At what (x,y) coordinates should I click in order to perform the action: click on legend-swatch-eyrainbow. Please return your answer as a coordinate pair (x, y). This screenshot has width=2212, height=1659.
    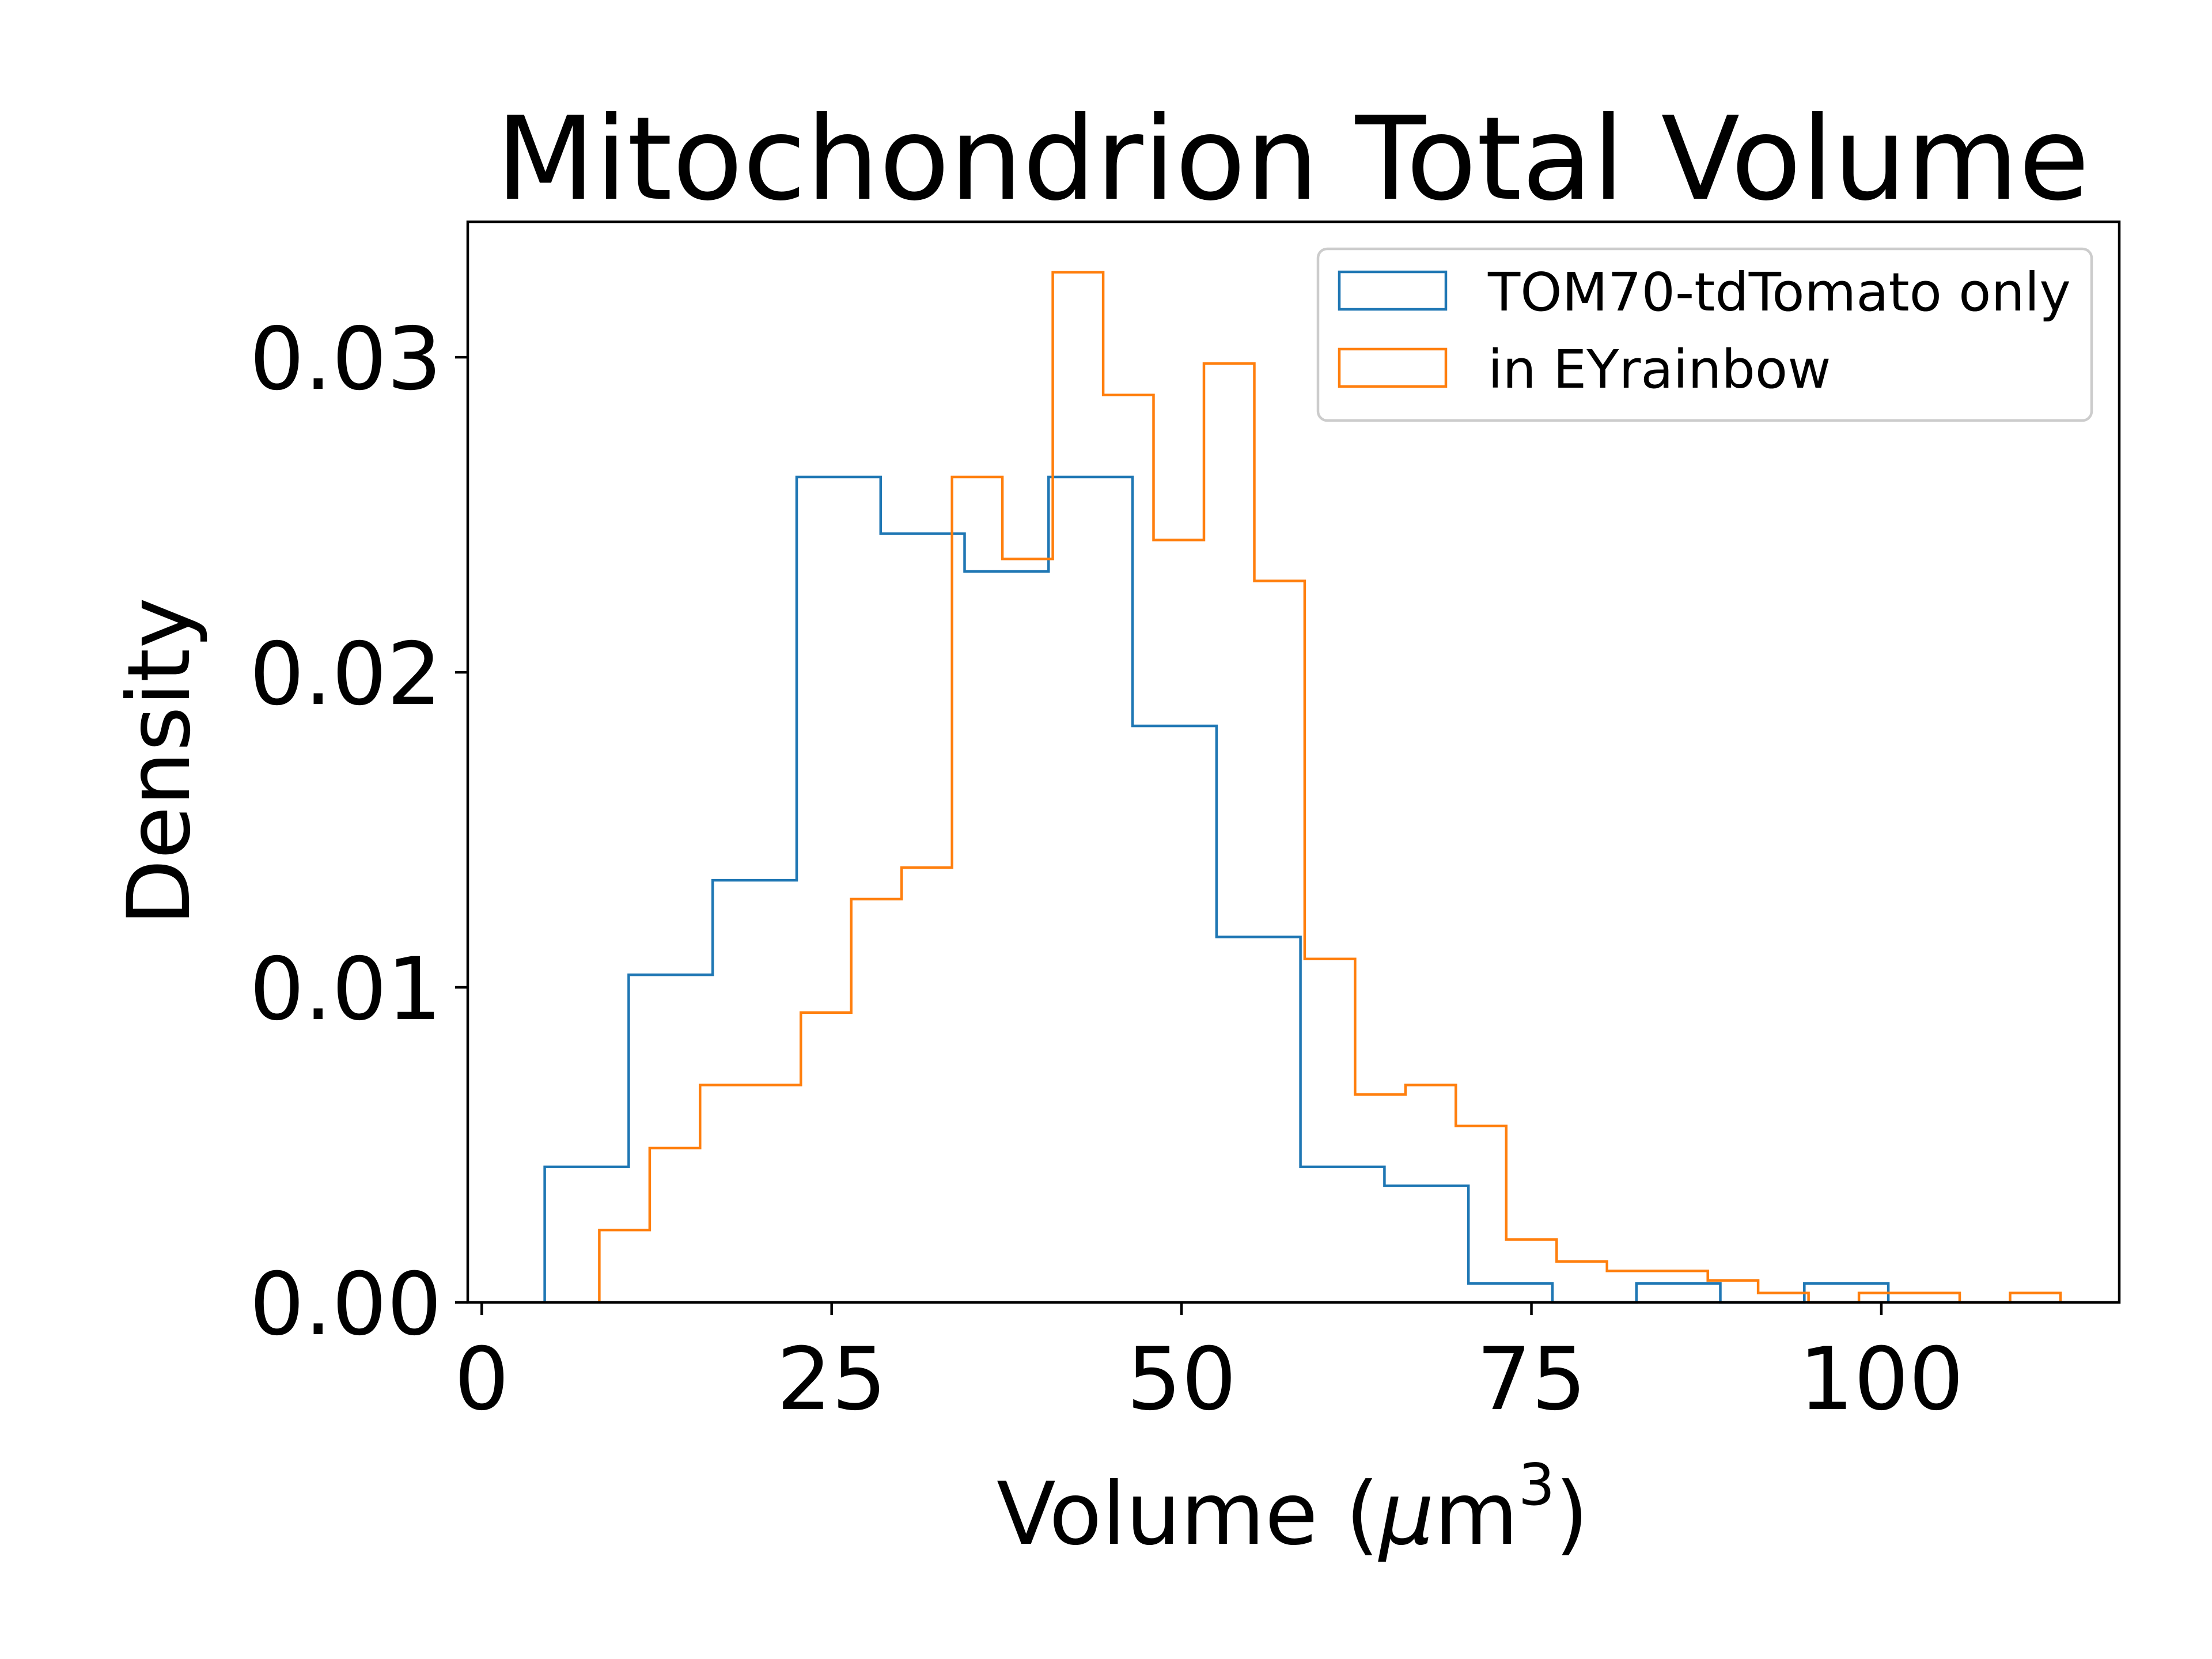
    Looking at the image, I should click on (1393, 367).